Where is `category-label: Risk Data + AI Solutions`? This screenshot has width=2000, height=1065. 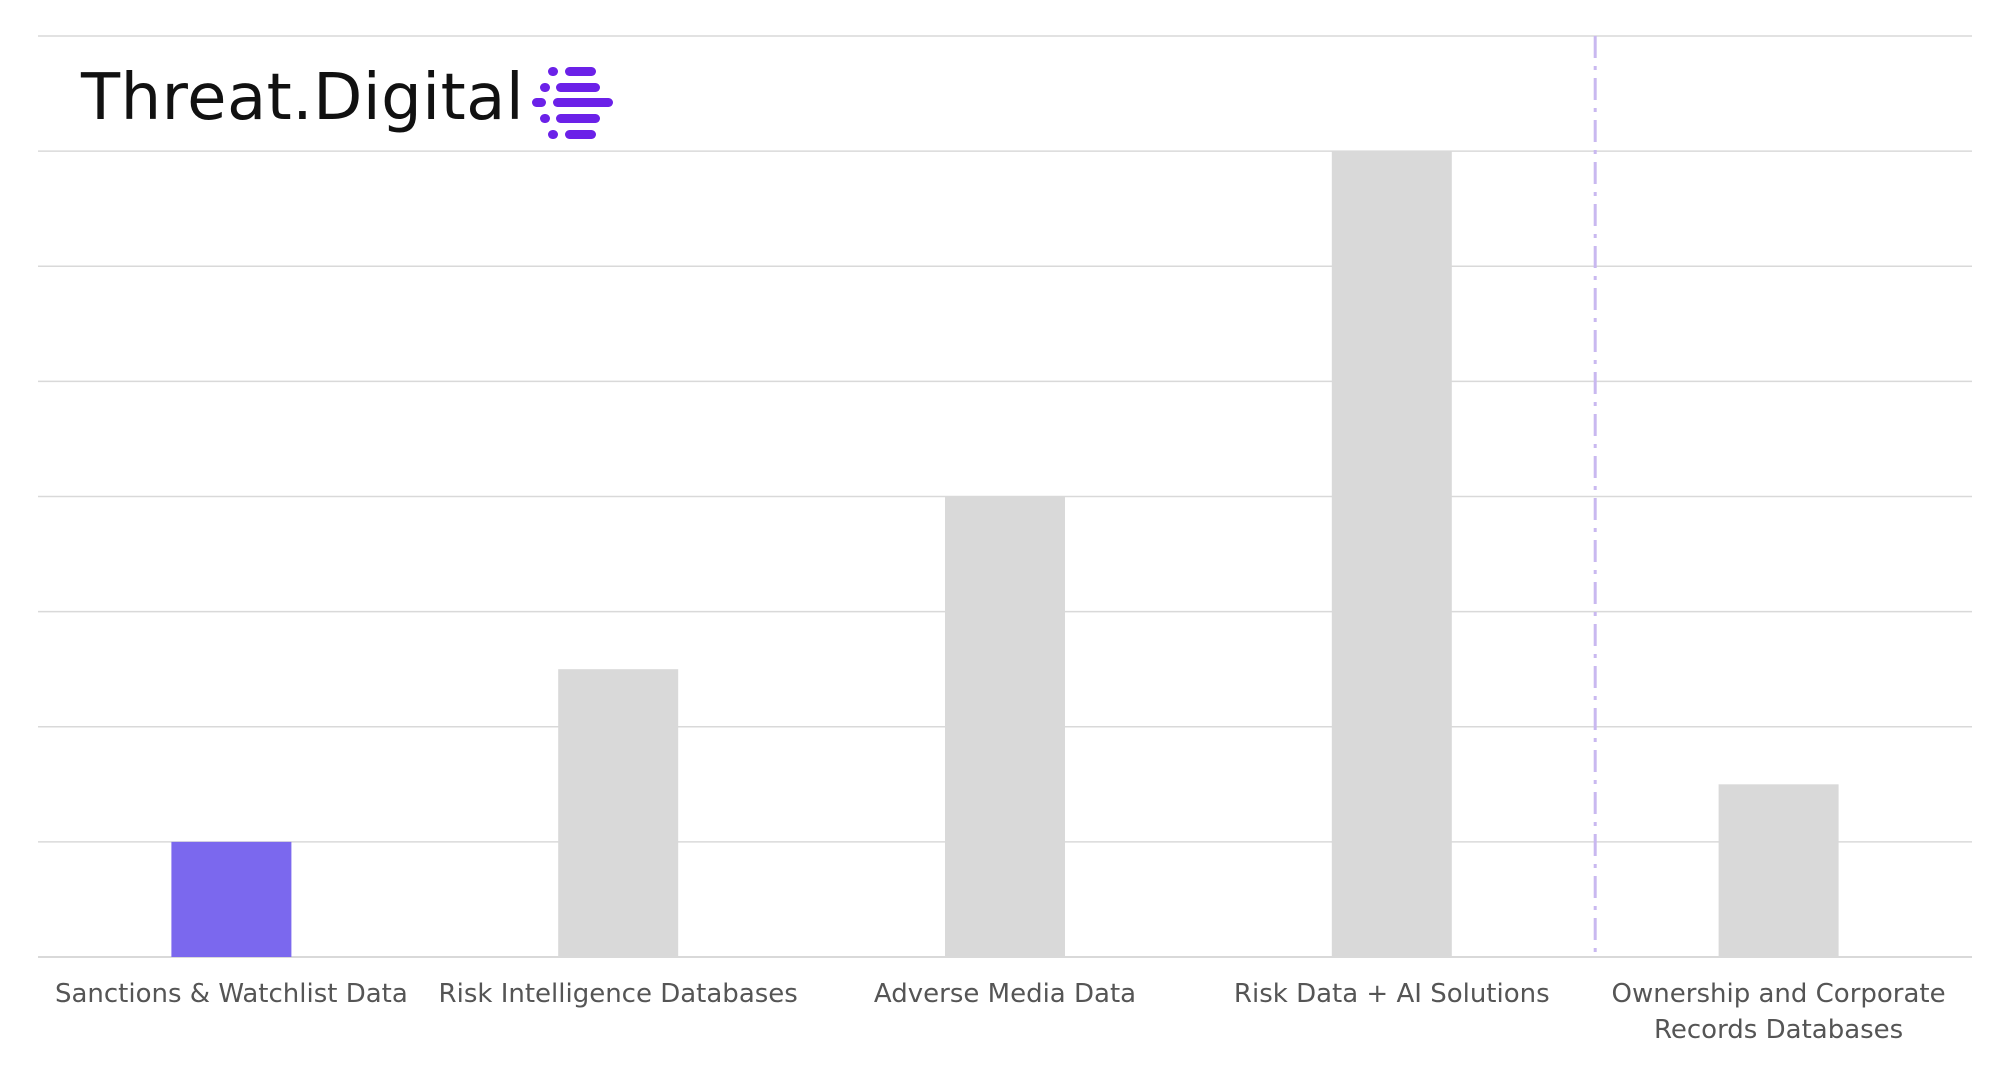
category-label: Risk Data + AI Solutions is located at coordinates (1392, 994).